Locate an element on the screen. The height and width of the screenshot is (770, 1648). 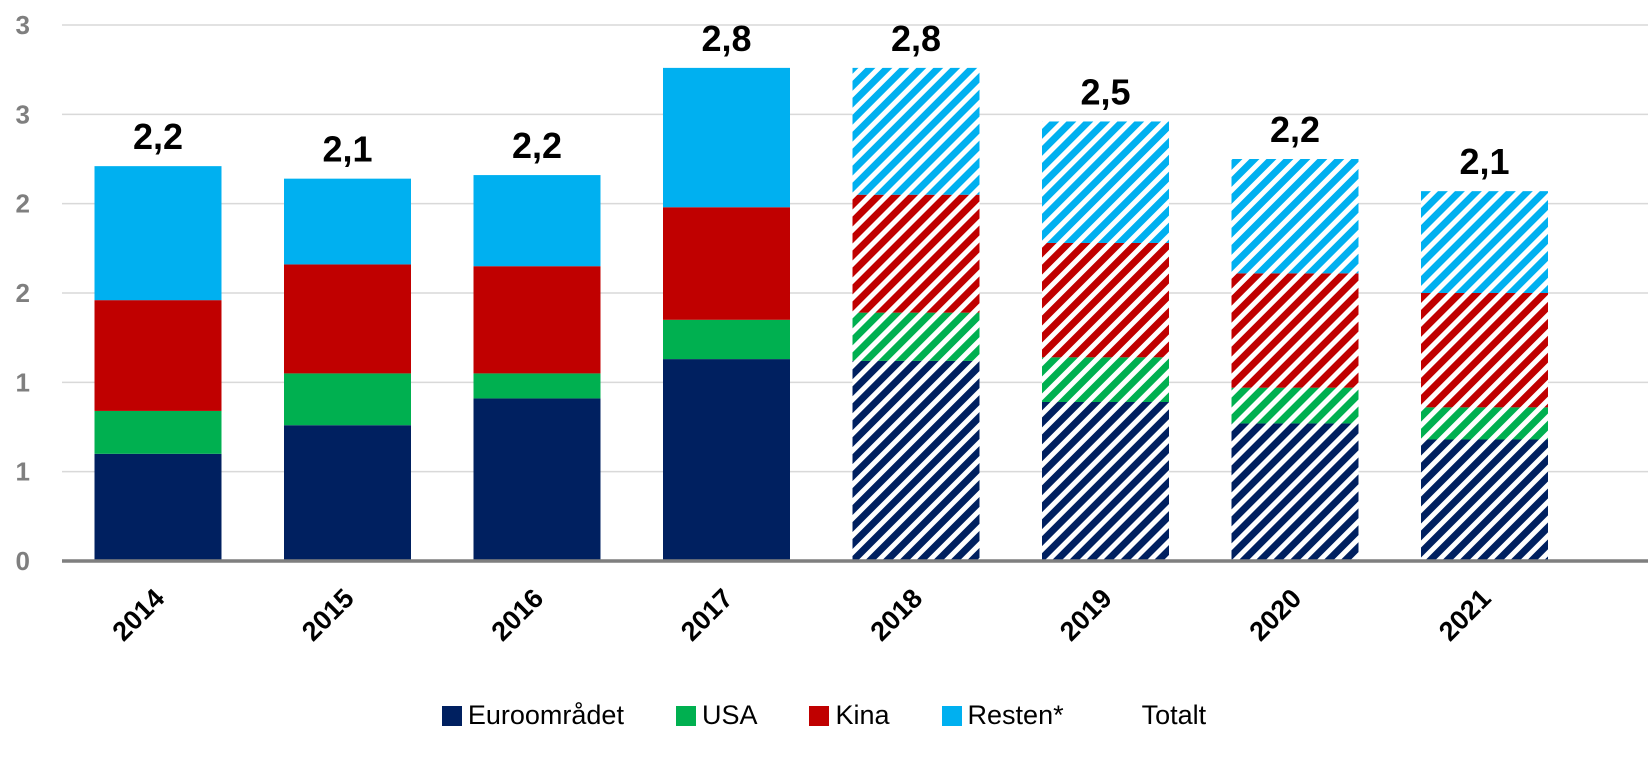
legend-item: USA is located at coordinates (716, 715).